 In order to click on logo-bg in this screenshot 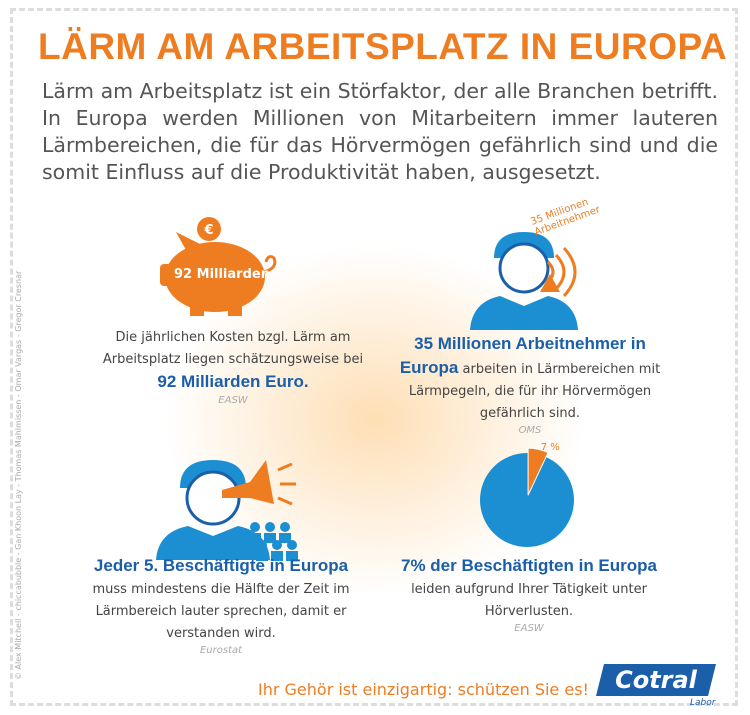, I will do `click(656, 680)`.